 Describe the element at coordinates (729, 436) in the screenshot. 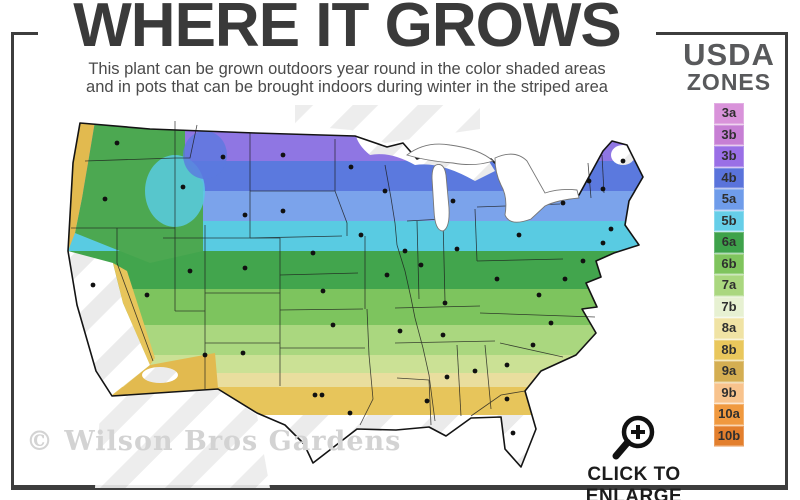

I see `legend-zone-10b: 10b` at that location.